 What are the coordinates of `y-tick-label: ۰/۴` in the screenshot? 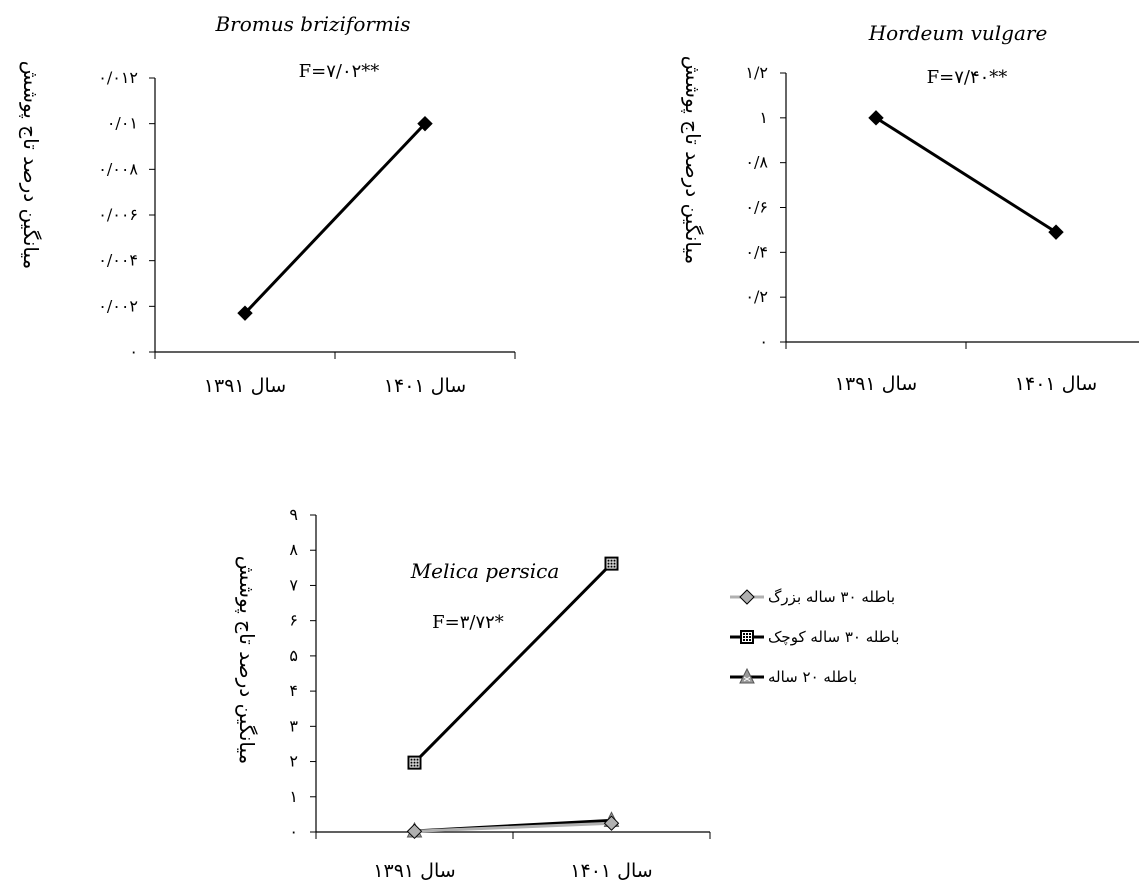 It's located at (756, 251).